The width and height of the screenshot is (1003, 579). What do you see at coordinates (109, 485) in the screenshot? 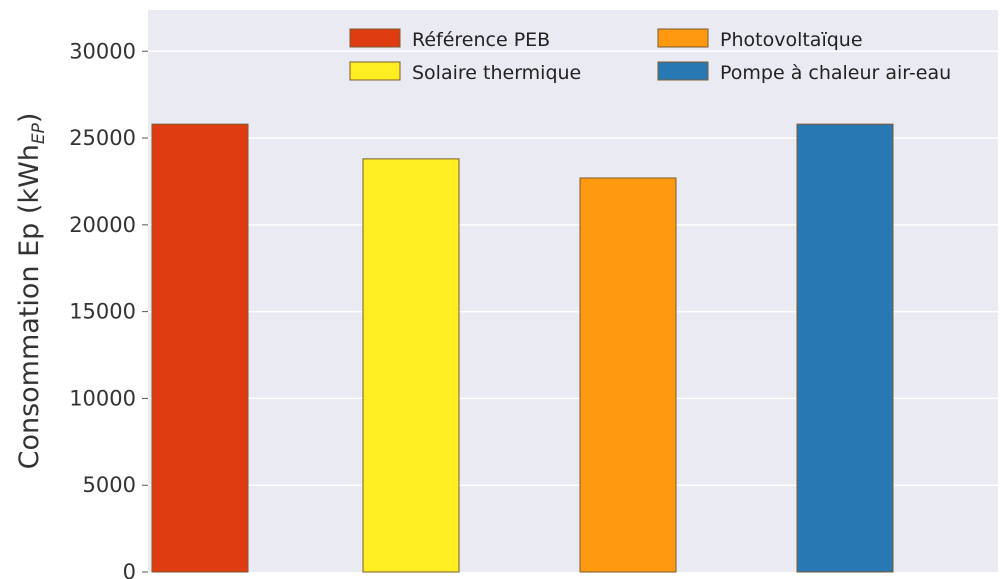
I see `y-tick-label: 5000` at bounding box center [109, 485].